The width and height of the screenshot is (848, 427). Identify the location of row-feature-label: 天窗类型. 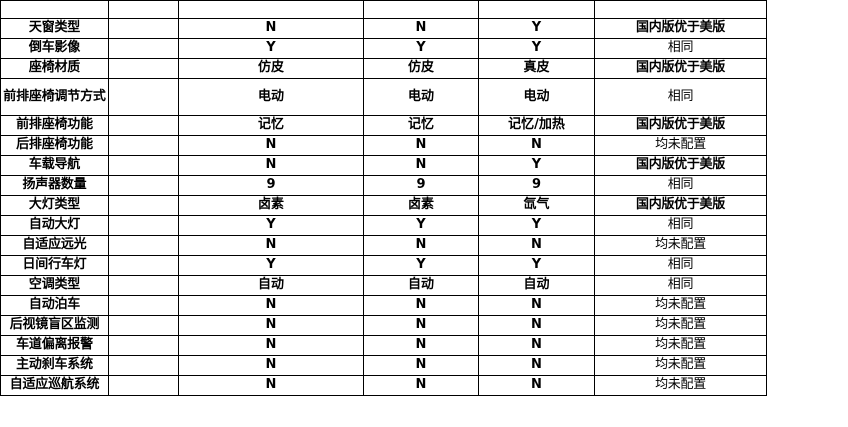
(54, 28).